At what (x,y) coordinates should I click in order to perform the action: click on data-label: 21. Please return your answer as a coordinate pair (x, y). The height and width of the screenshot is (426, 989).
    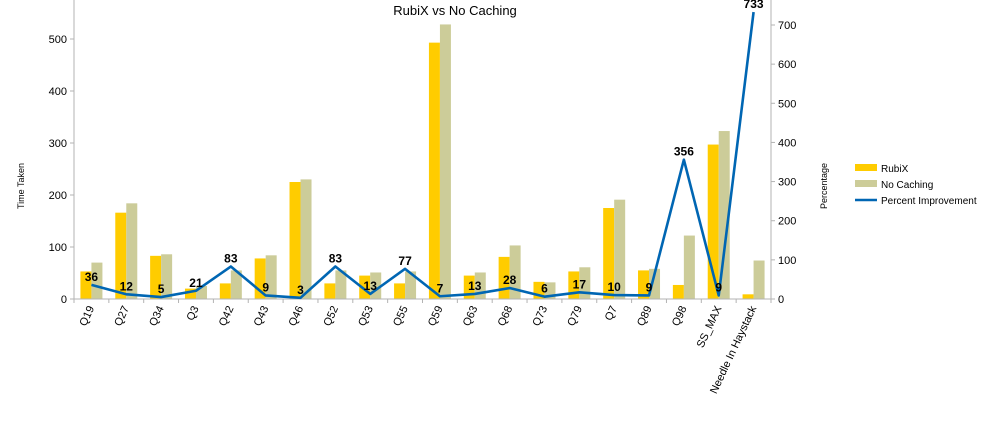
    Looking at the image, I should click on (196, 283).